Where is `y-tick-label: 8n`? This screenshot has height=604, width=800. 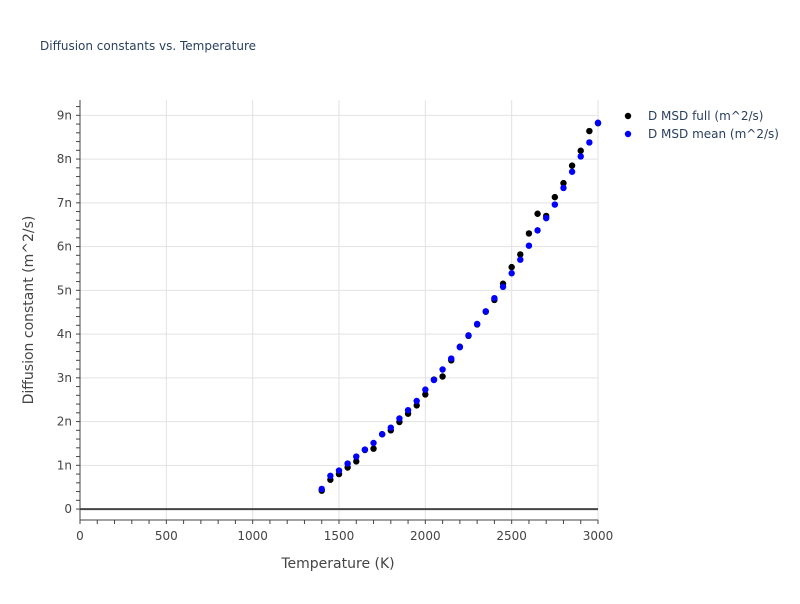
y-tick-label: 8n is located at coordinates (64, 159).